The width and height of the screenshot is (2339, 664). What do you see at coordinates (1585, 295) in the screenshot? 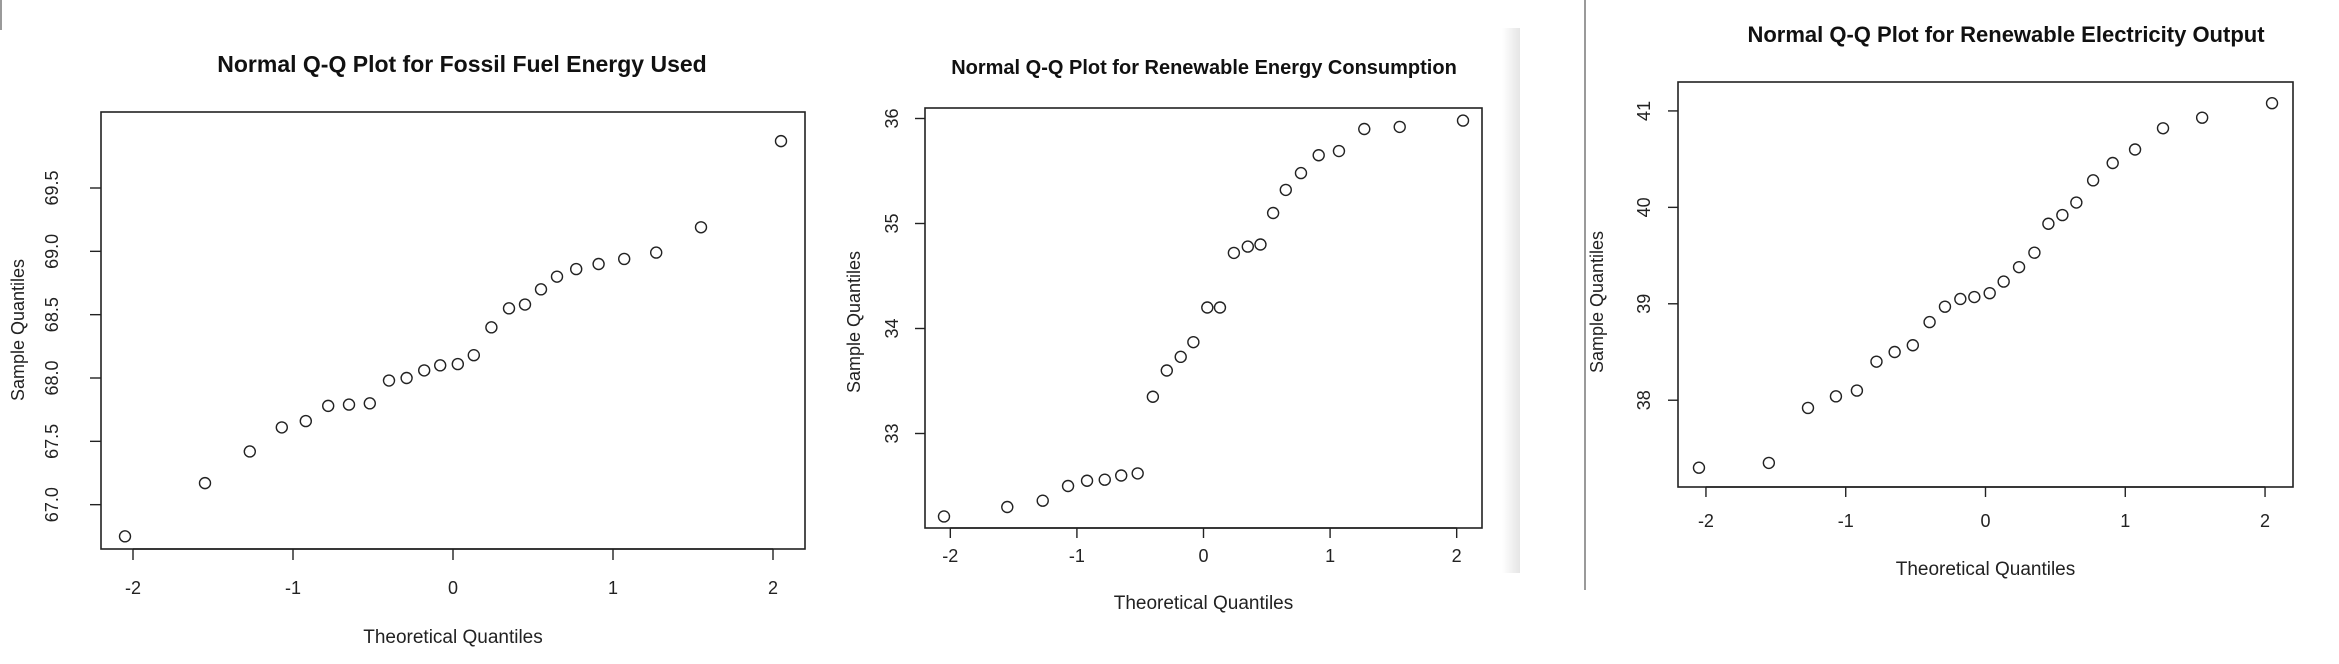
I see `panel-divider-right` at bounding box center [1585, 295].